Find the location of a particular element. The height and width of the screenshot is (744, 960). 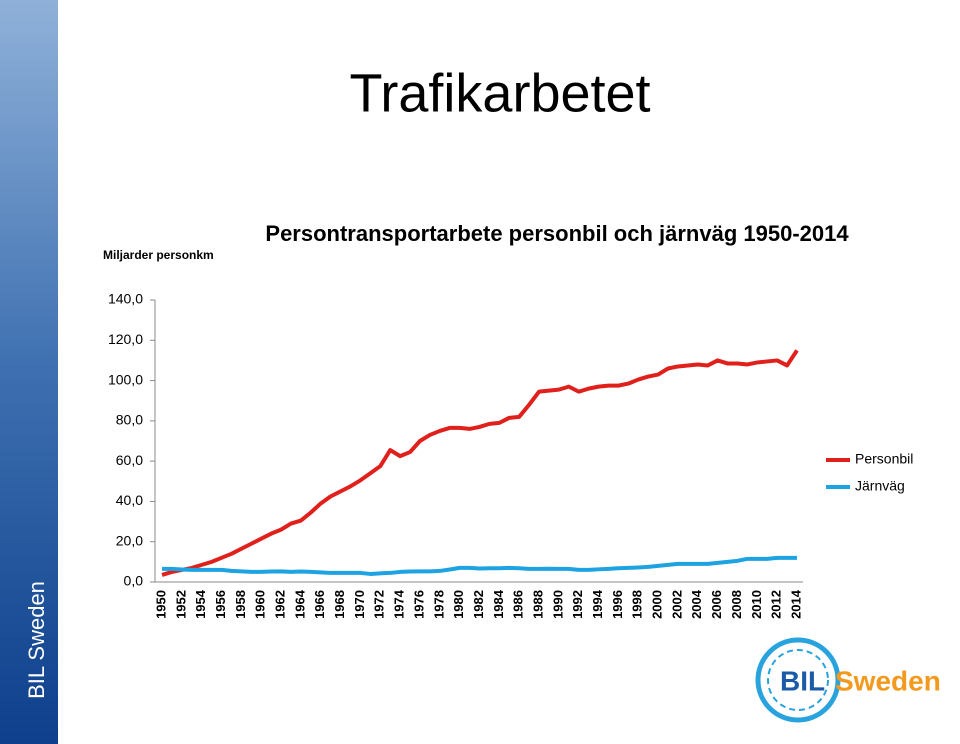

logo: BIL Sweden is located at coordinates (848, 680).